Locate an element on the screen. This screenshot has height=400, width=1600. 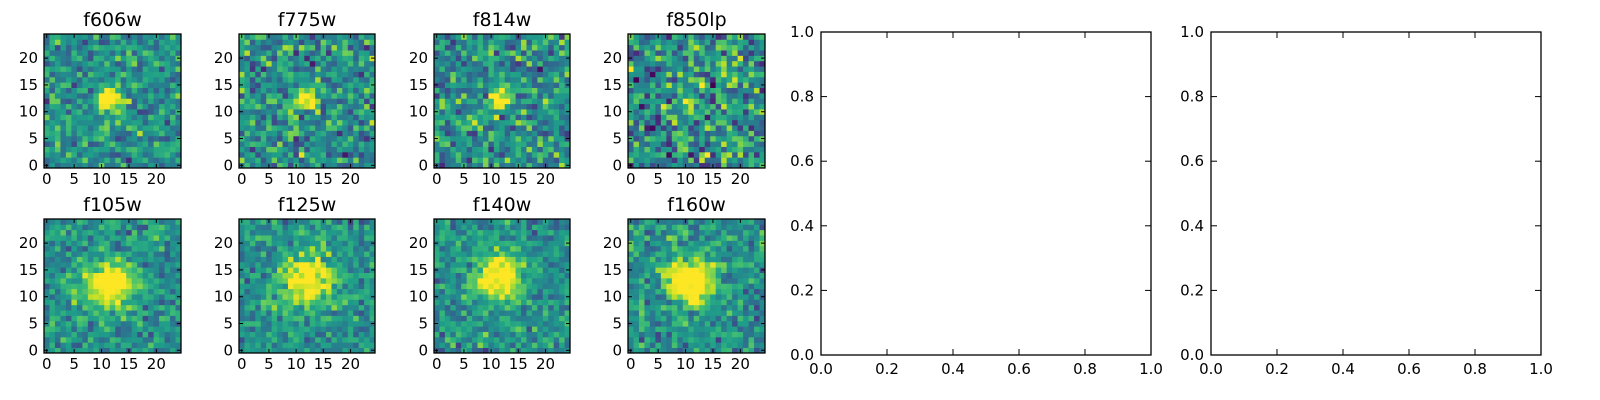
axes-frame is located at coordinates (112, 286).